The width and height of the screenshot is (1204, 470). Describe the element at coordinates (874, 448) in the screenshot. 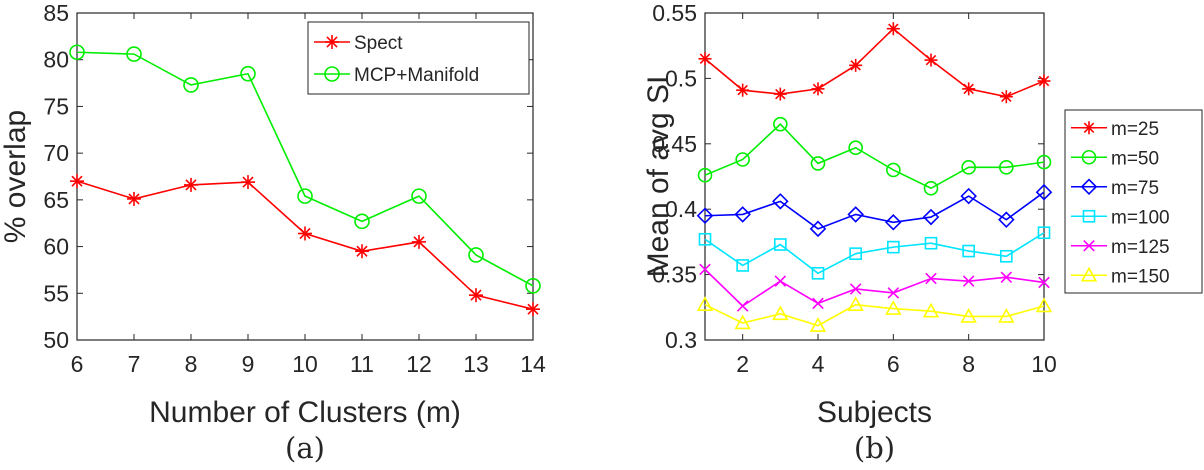

I see `figure-caption: (b)` at that location.